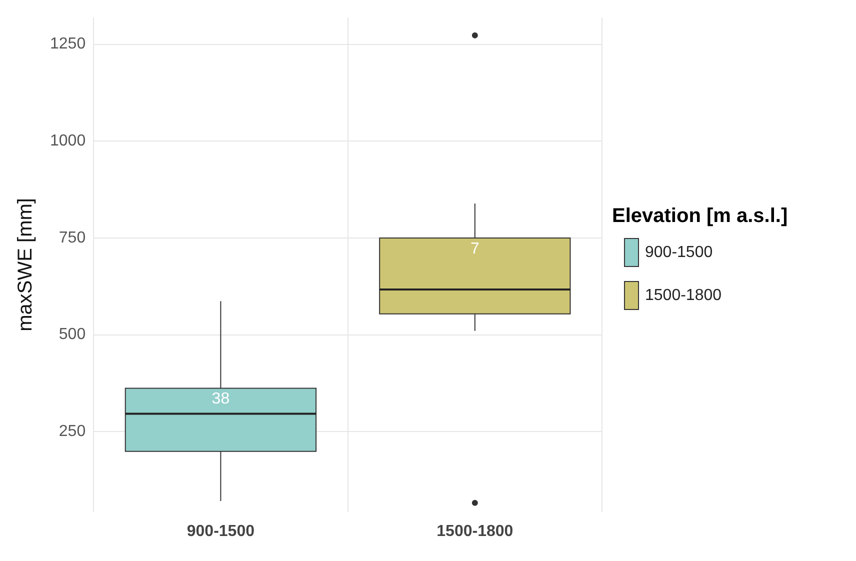  What do you see at coordinates (72, 237) in the screenshot?
I see `y-tick-label: 750` at bounding box center [72, 237].